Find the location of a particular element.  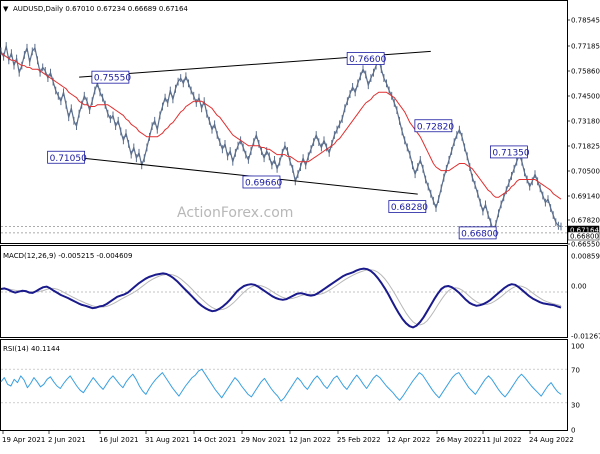

price-annotation: 0.66800 is located at coordinates (478, 233).